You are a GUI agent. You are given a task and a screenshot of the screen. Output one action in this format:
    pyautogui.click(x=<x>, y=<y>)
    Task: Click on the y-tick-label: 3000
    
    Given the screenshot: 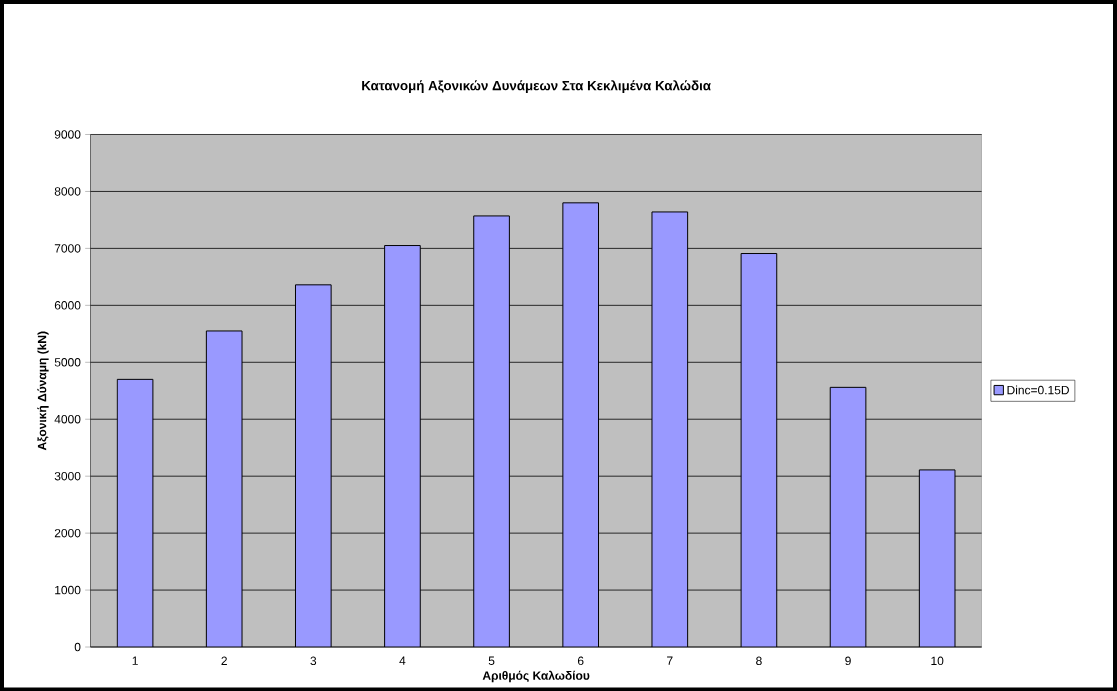 What is the action you would take?
    pyautogui.click(x=67, y=476)
    